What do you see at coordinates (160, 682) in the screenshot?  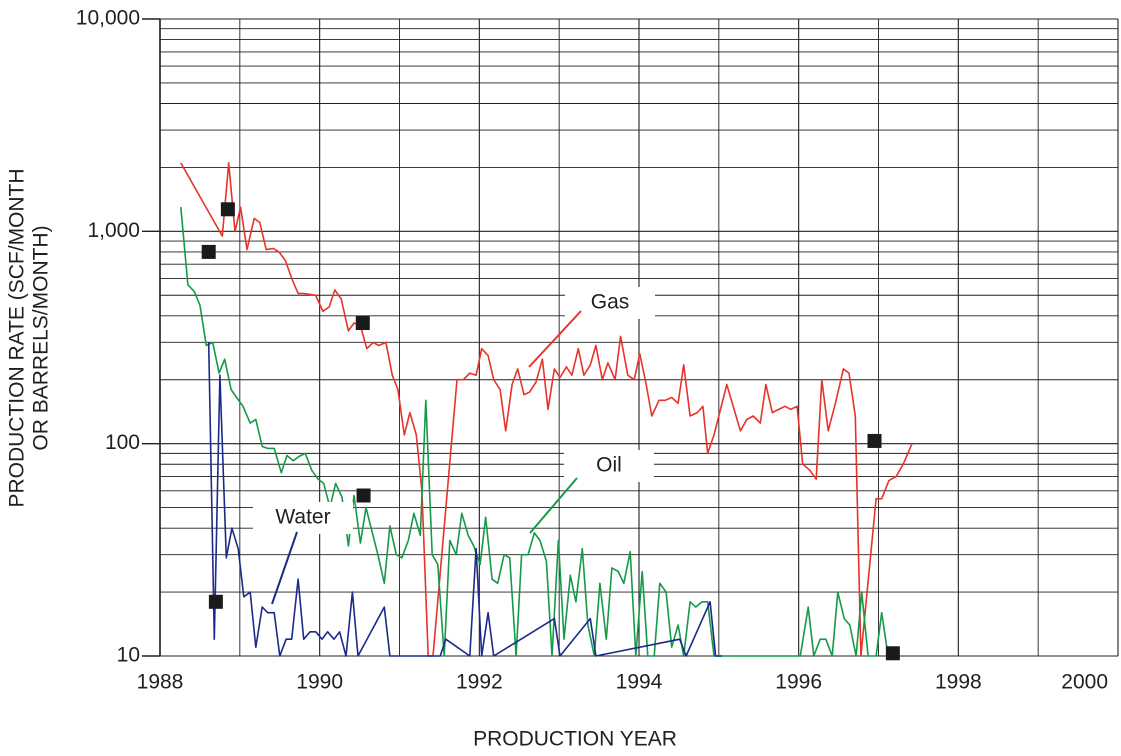 I see `x-tick-label: 1988` at bounding box center [160, 682].